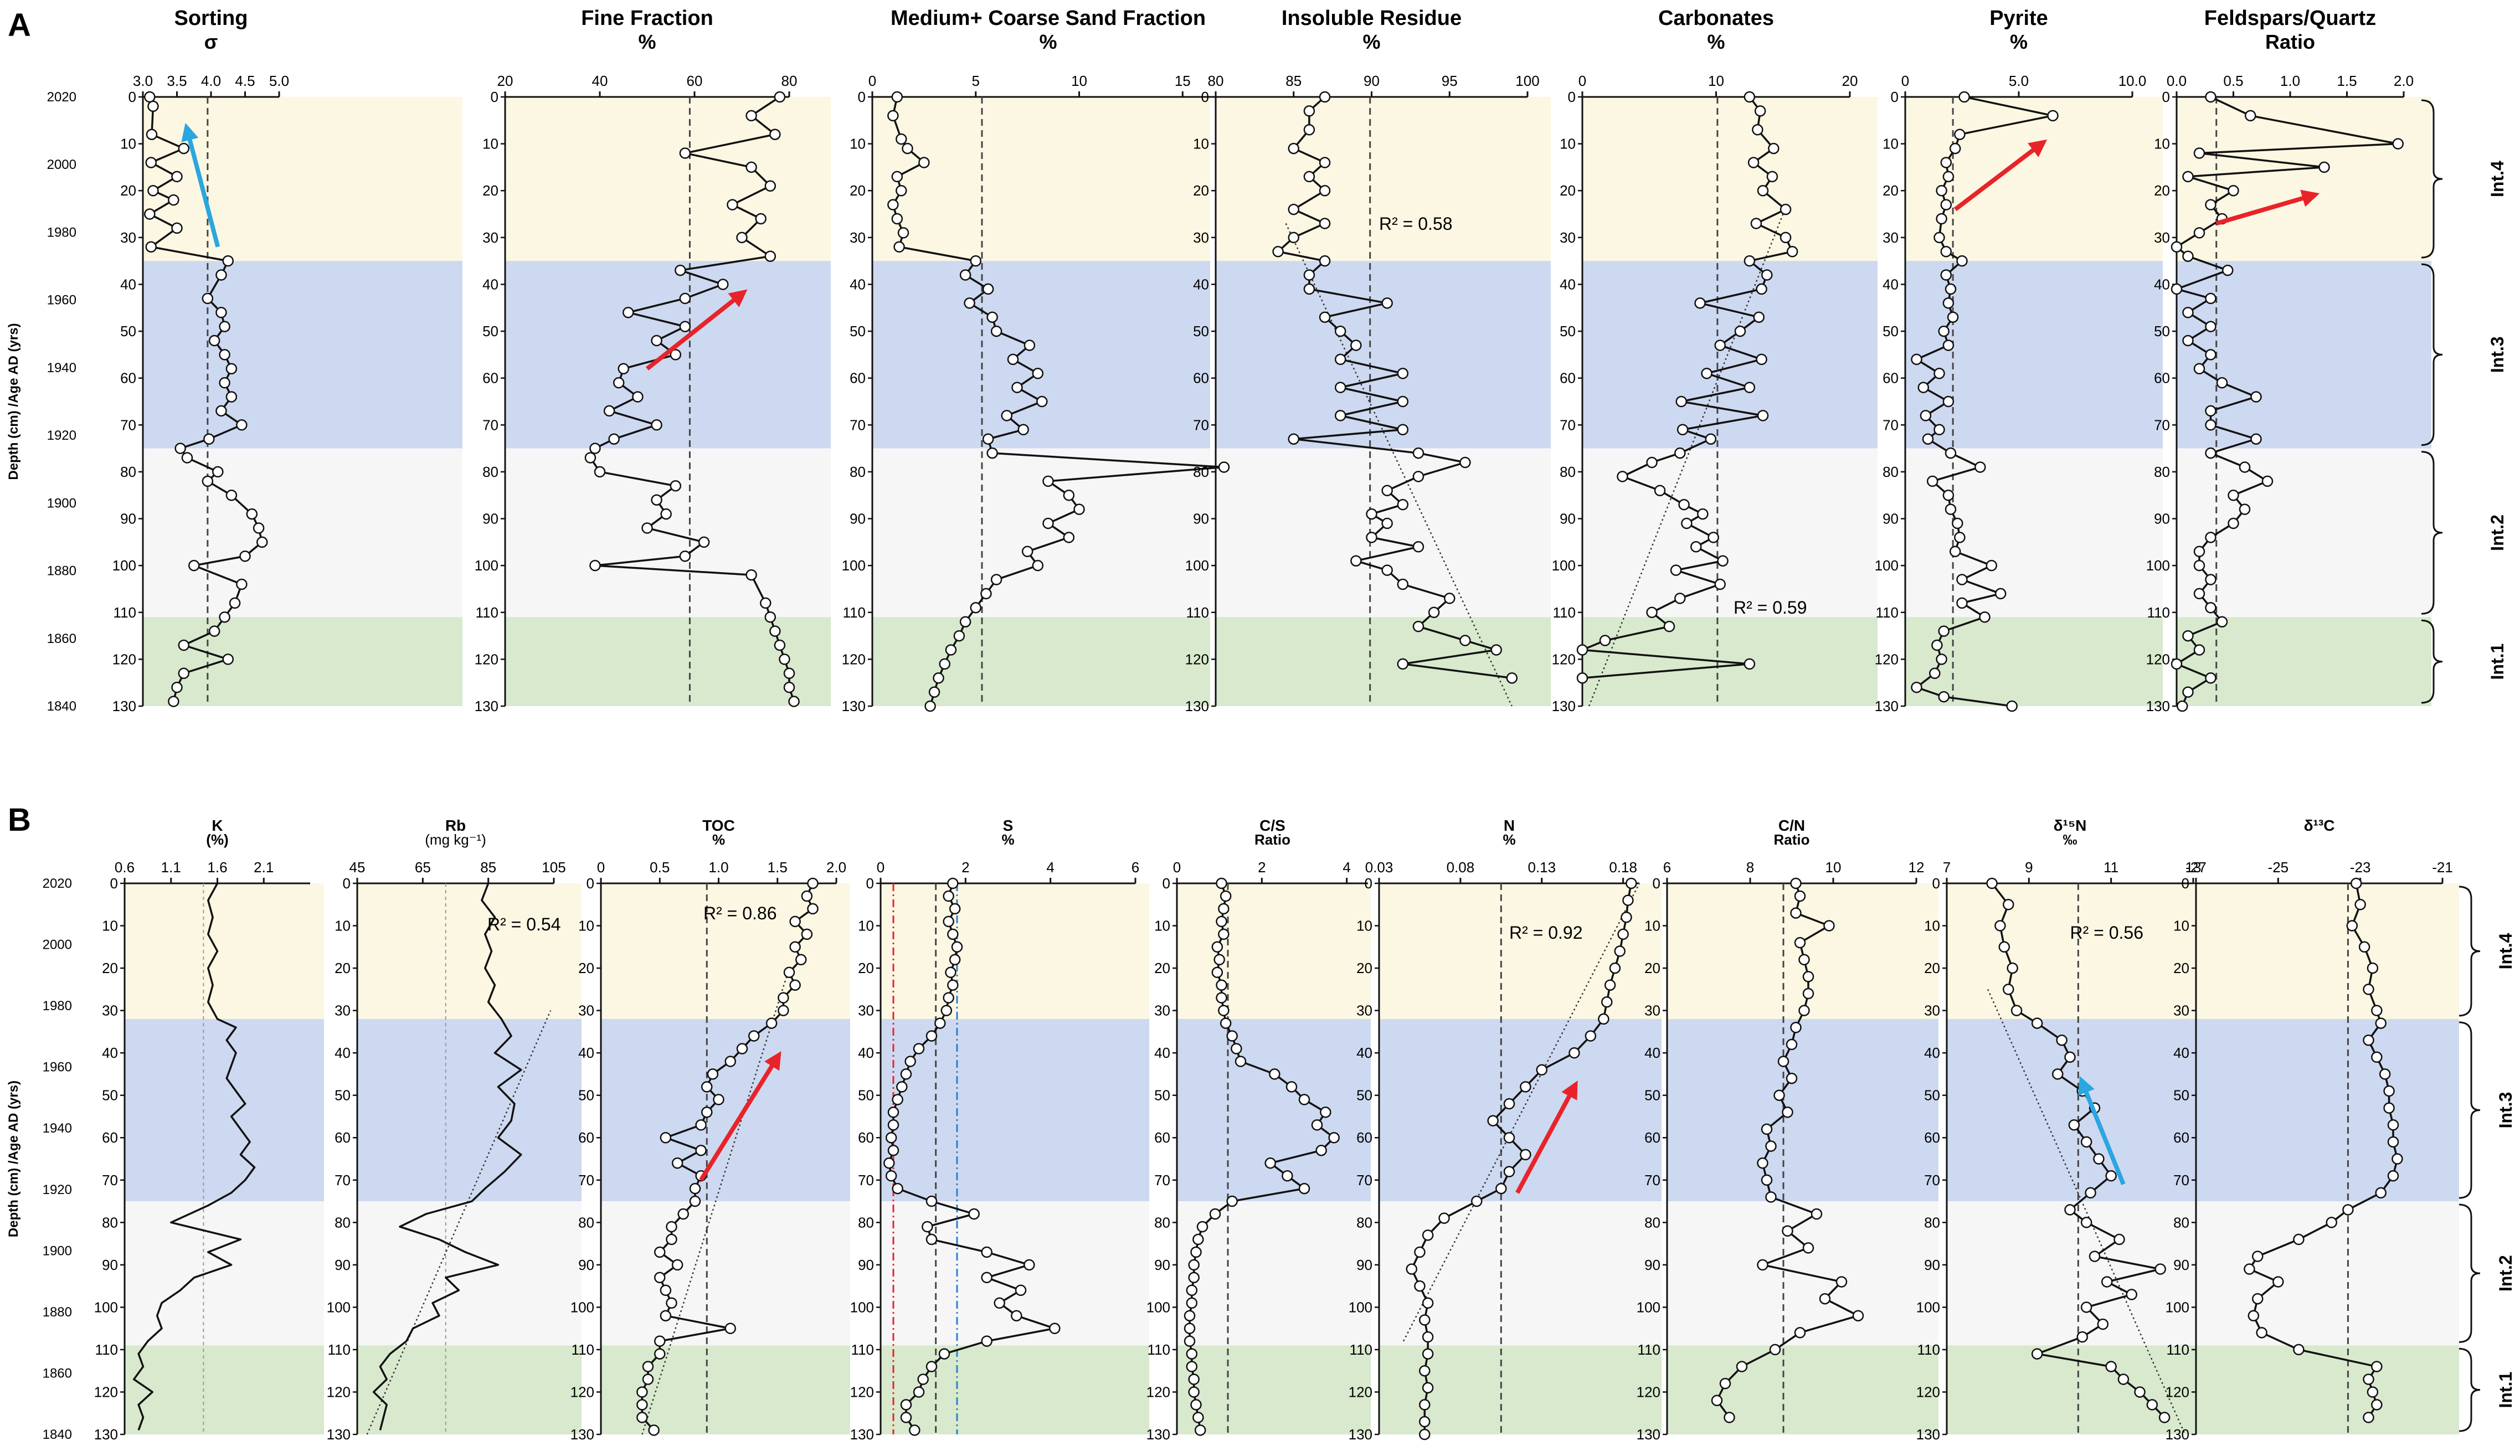 The width and height of the screenshot is (2520, 1456). I want to click on depth-tick-label: 50, so click(1568, 331).